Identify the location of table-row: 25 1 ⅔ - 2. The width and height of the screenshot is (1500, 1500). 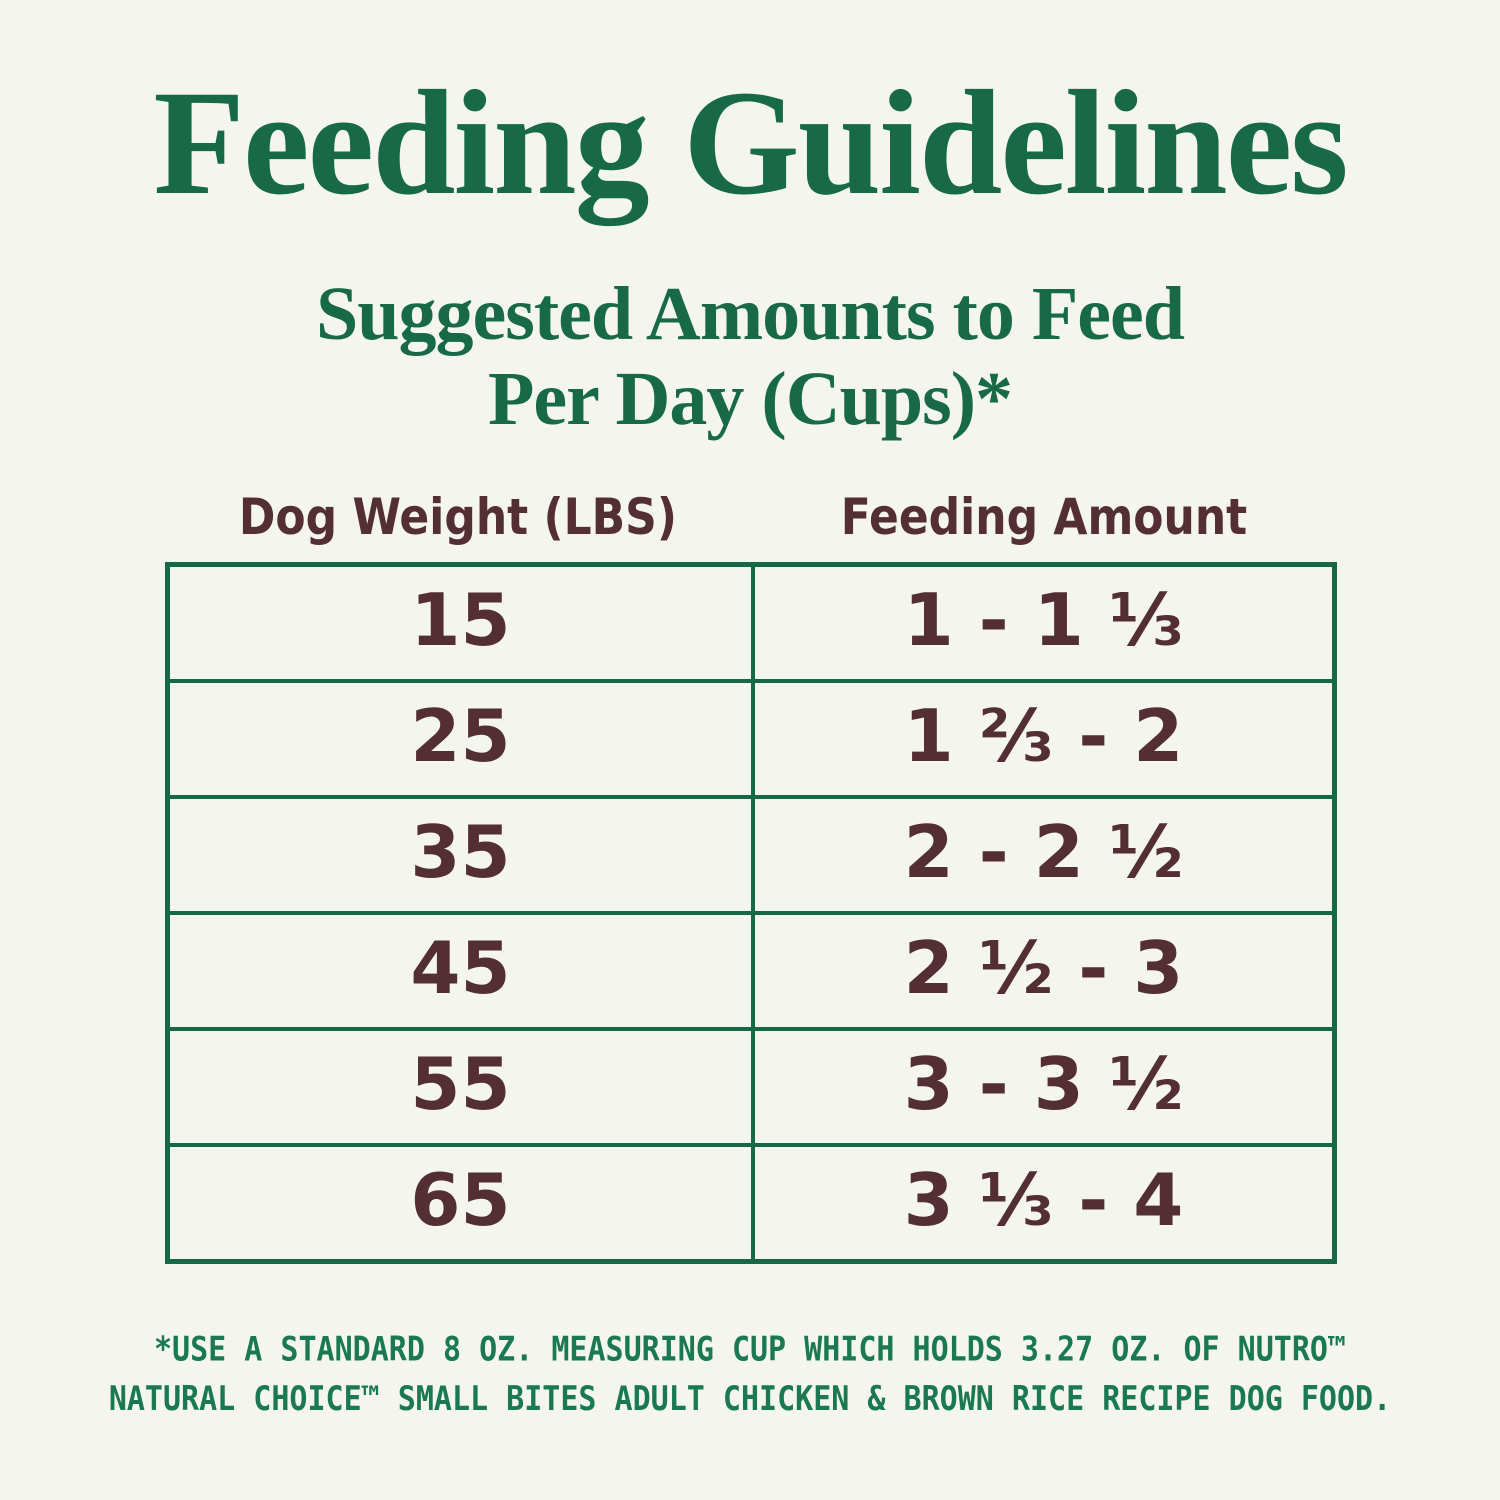
(751, 737).